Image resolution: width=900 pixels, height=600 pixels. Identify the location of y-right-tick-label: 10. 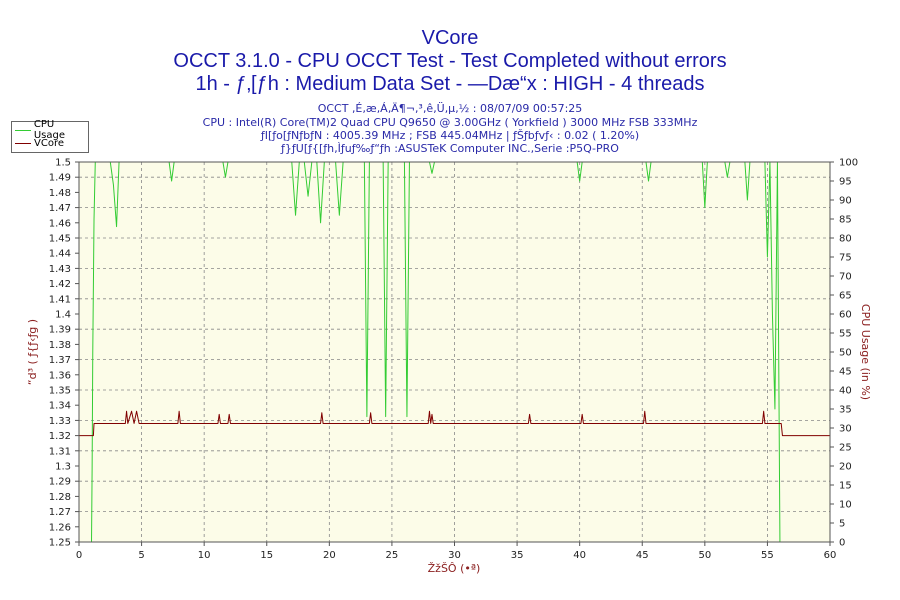
(845, 505).